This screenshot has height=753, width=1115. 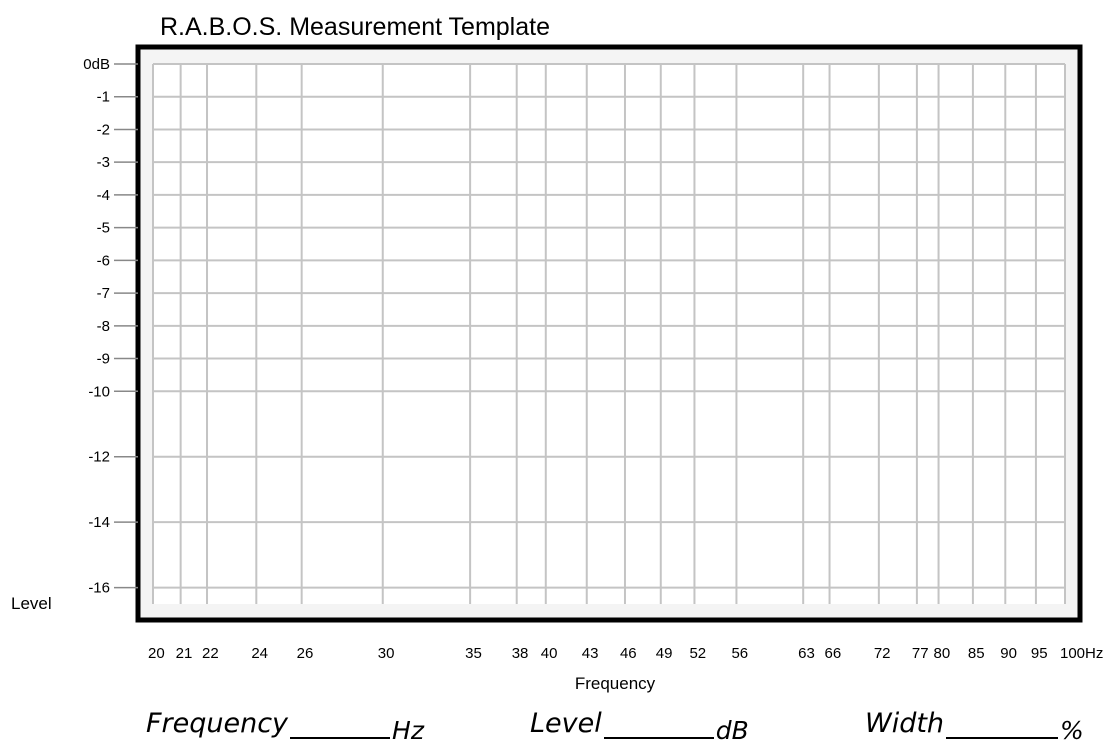 I want to click on level-field: Level dB, so click(x=639, y=726).